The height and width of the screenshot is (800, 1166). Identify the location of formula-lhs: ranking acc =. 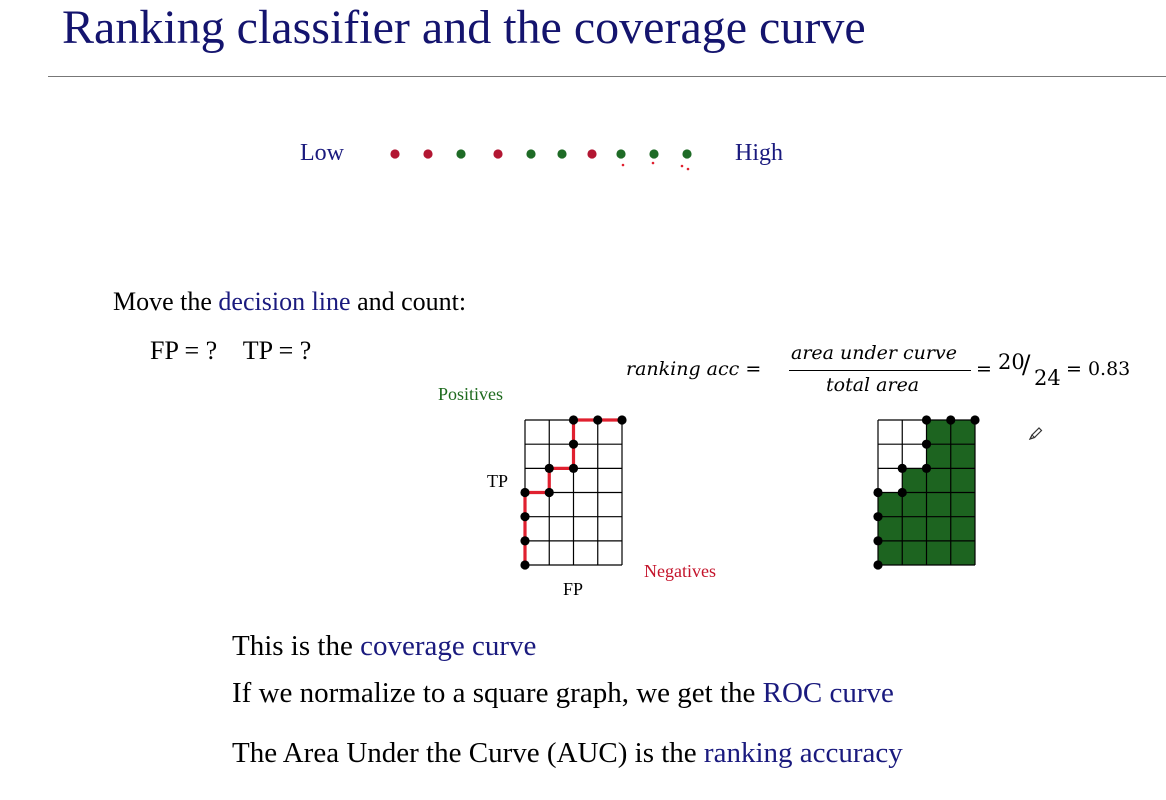
(694, 369).